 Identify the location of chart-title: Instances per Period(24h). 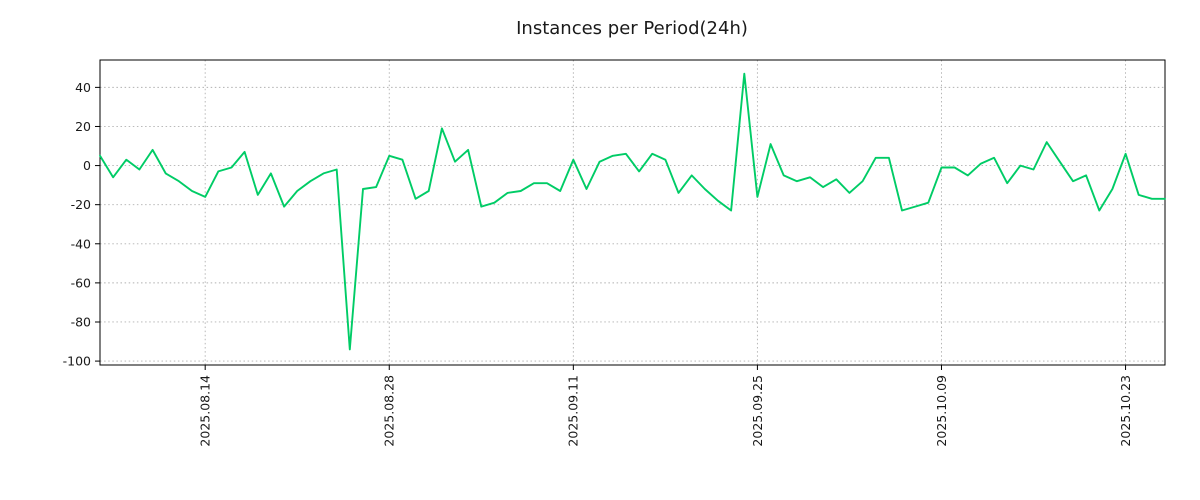
(632, 28).